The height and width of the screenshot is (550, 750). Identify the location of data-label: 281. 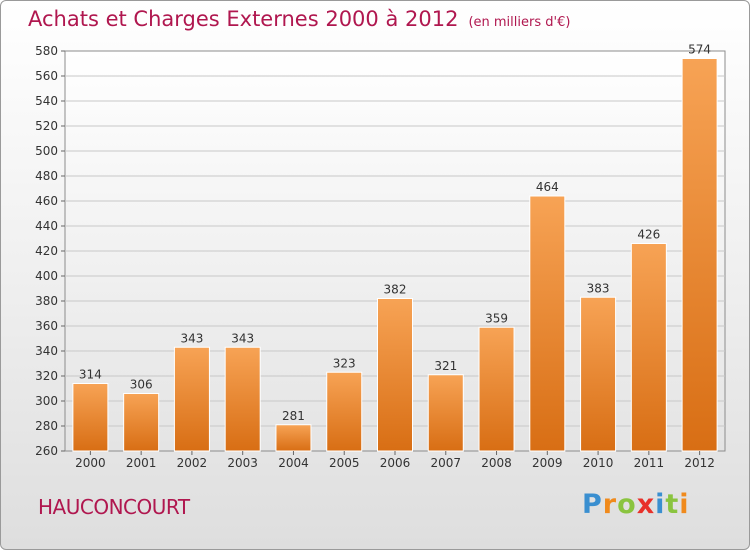
(293, 416).